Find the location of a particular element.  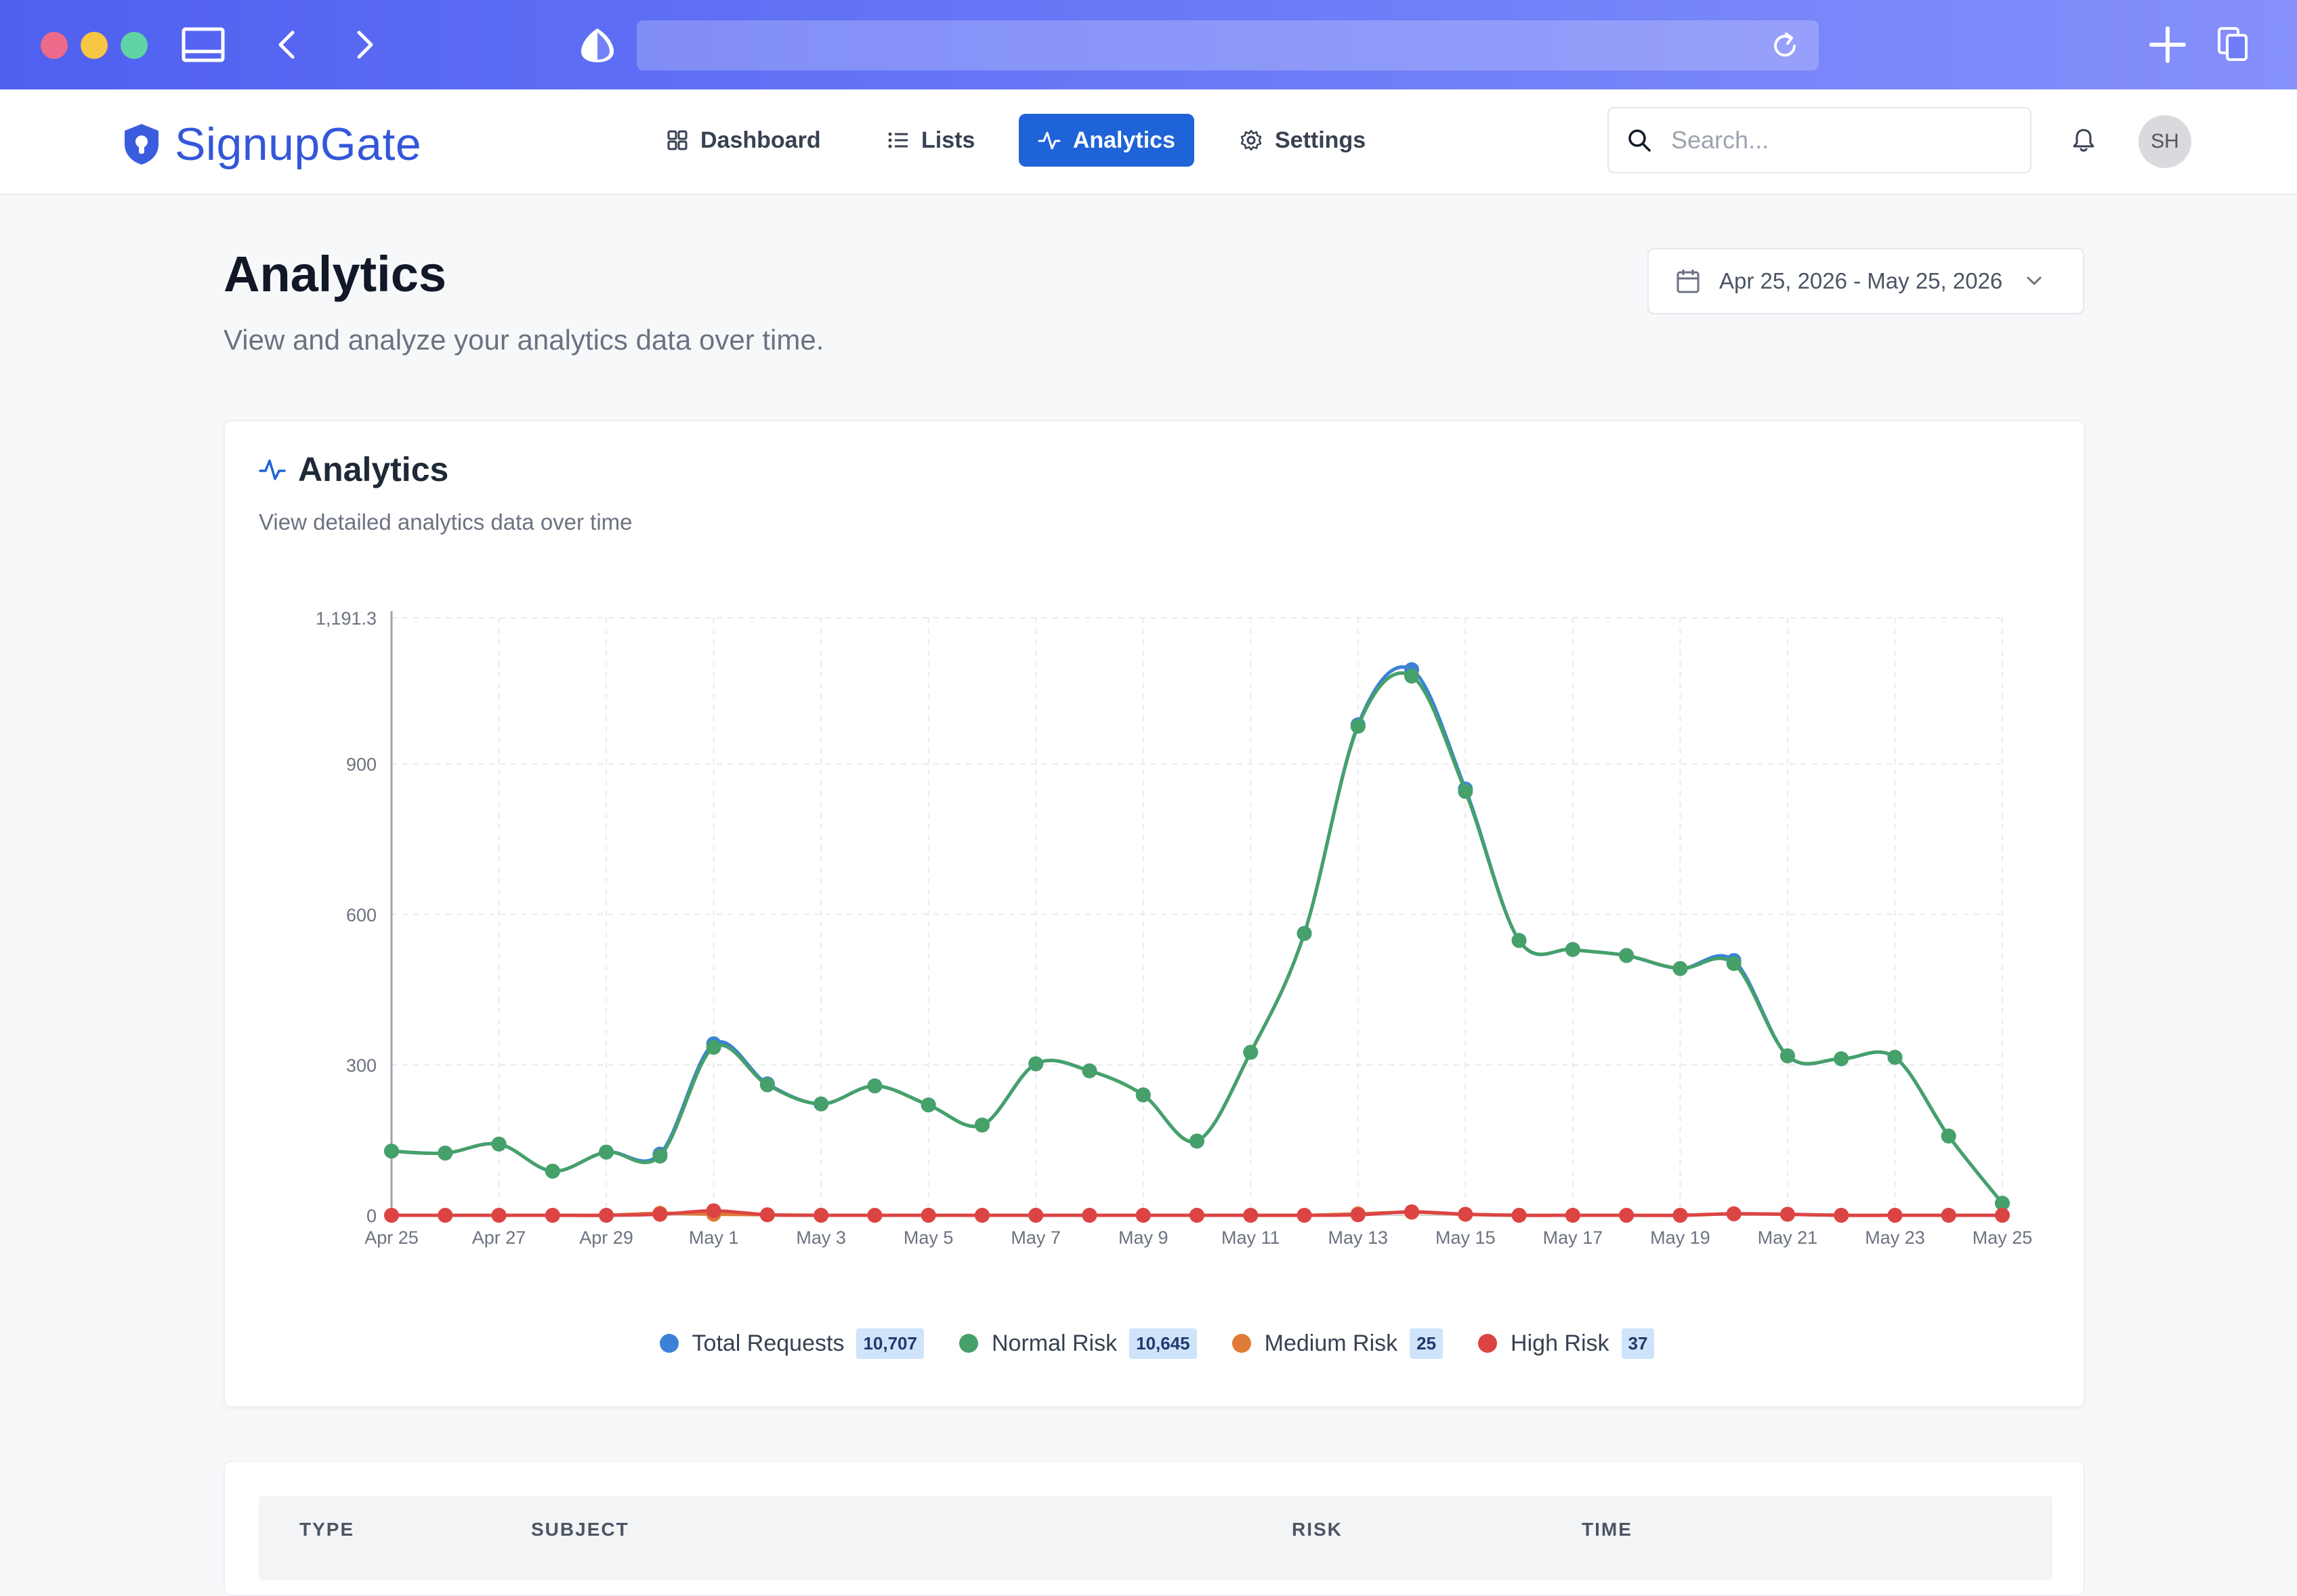

requests-table: TYPE SUBJECT RISK TIME is located at coordinates (1154, 1528).